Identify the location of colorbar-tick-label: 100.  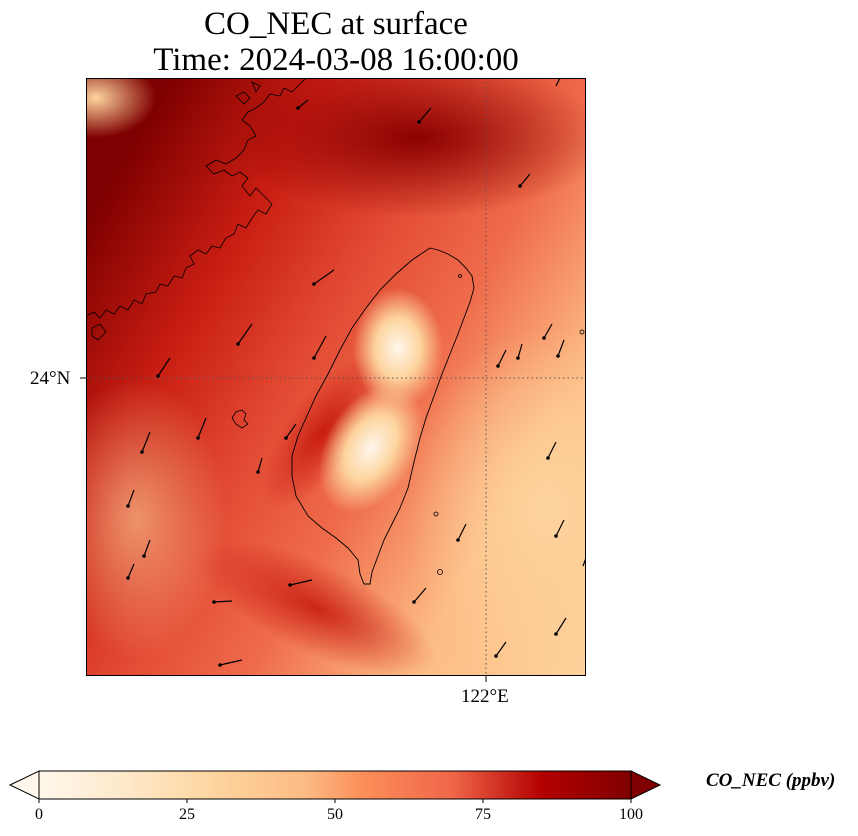
(631, 814).